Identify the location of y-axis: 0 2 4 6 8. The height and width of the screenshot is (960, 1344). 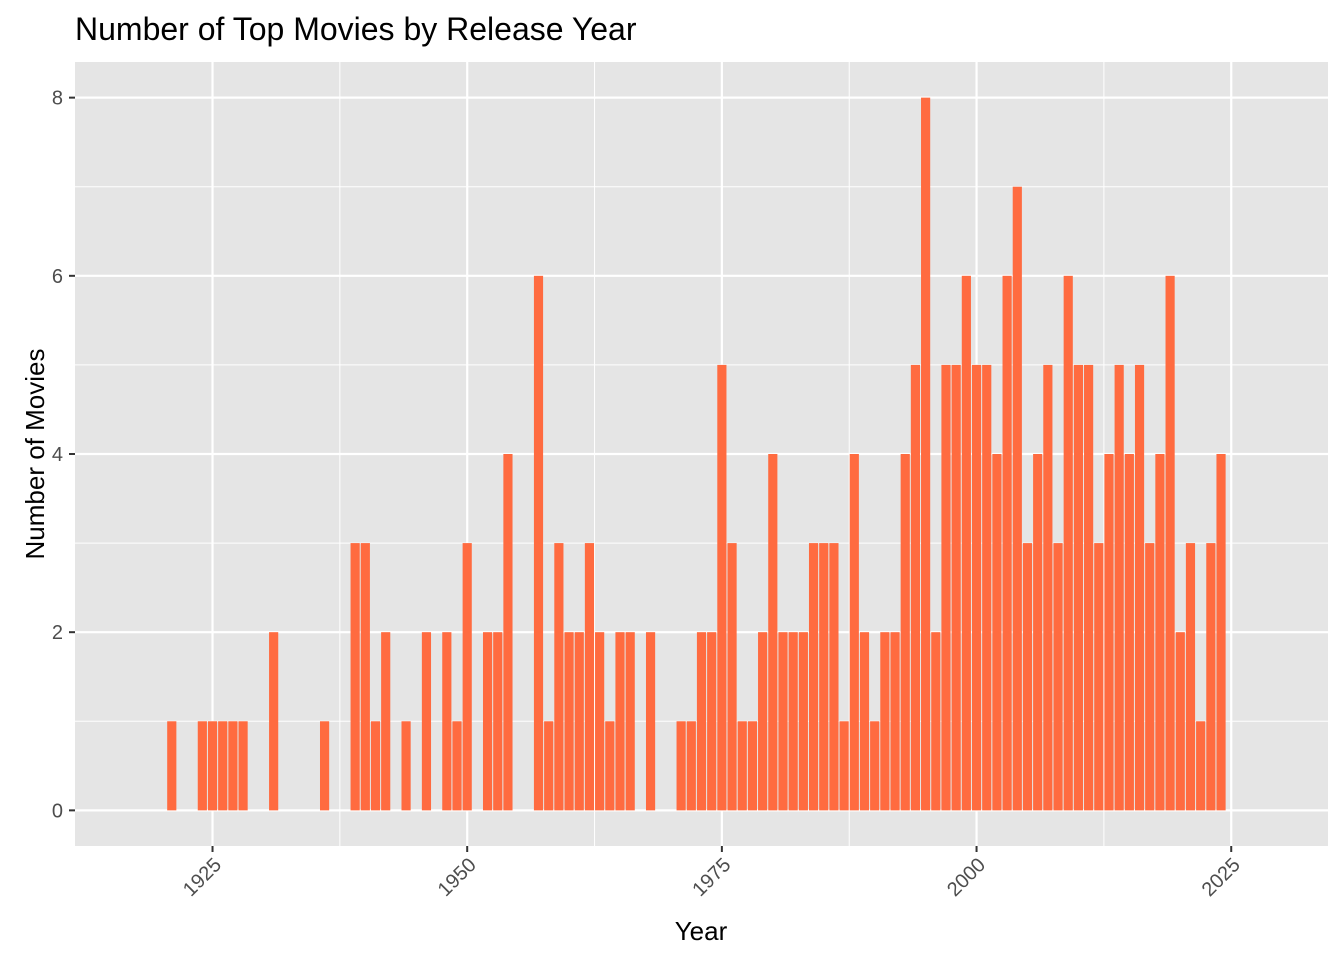
(63, 455).